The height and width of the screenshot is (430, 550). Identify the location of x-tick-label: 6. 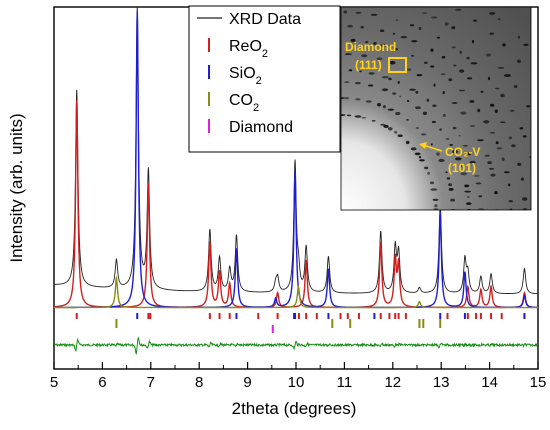
(102, 382).